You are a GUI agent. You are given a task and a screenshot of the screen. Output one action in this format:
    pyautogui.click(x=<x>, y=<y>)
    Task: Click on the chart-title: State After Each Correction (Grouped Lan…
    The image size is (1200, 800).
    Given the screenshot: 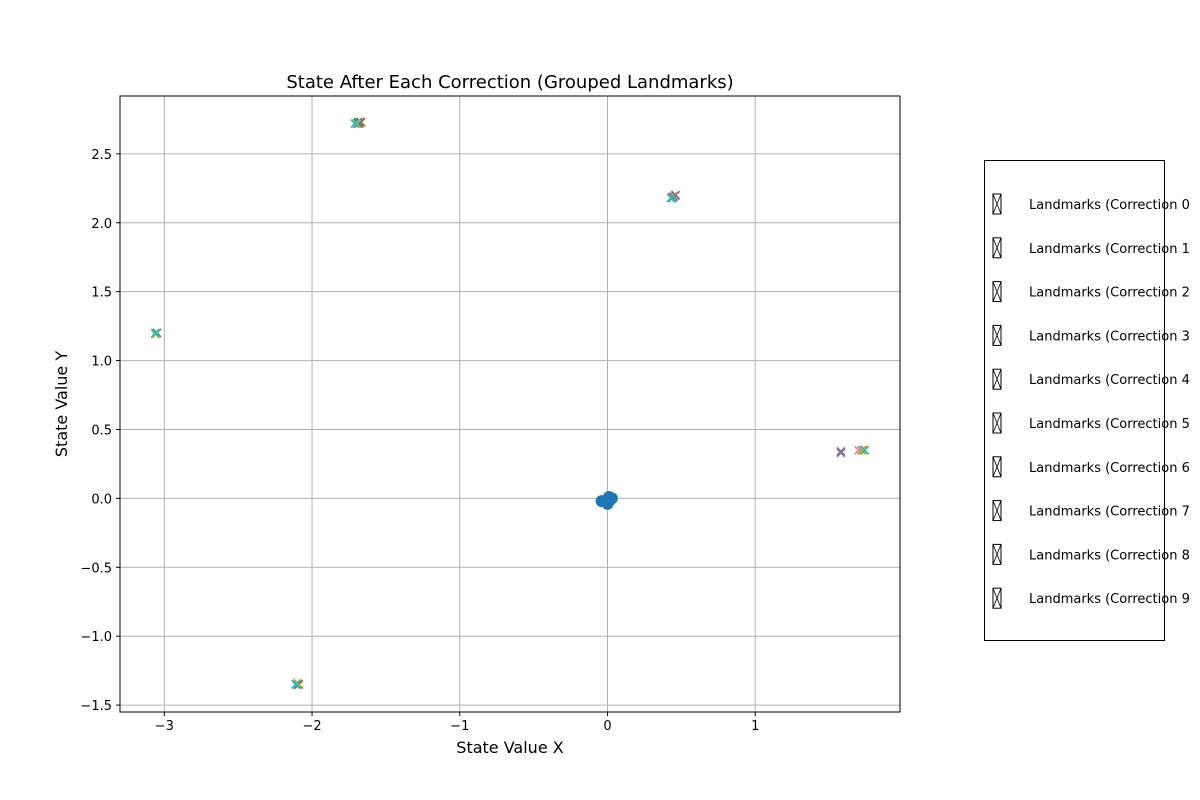 What is the action you would take?
    pyautogui.click(x=509, y=82)
    